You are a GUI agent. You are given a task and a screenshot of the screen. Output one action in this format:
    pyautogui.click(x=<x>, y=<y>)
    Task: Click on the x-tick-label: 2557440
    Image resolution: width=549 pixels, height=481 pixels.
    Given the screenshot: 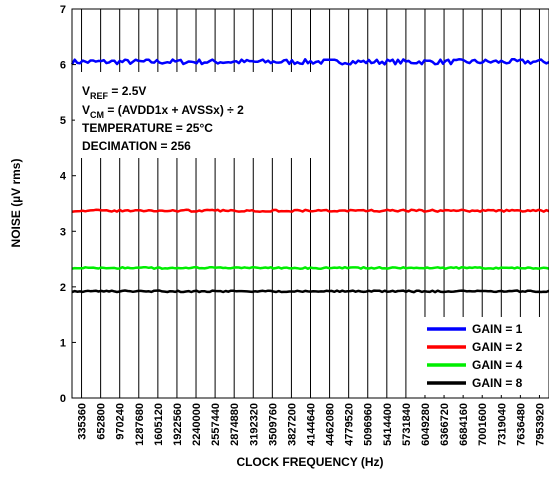 What is the action you would take?
    pyautogui.click(x=216, y=424)
    